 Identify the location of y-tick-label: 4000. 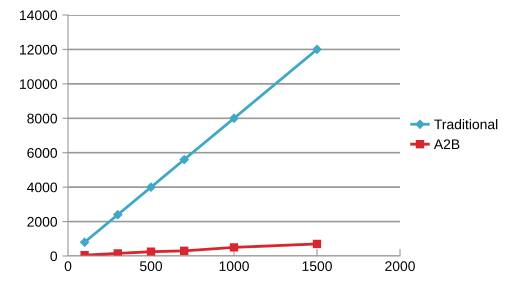
(42, 187).